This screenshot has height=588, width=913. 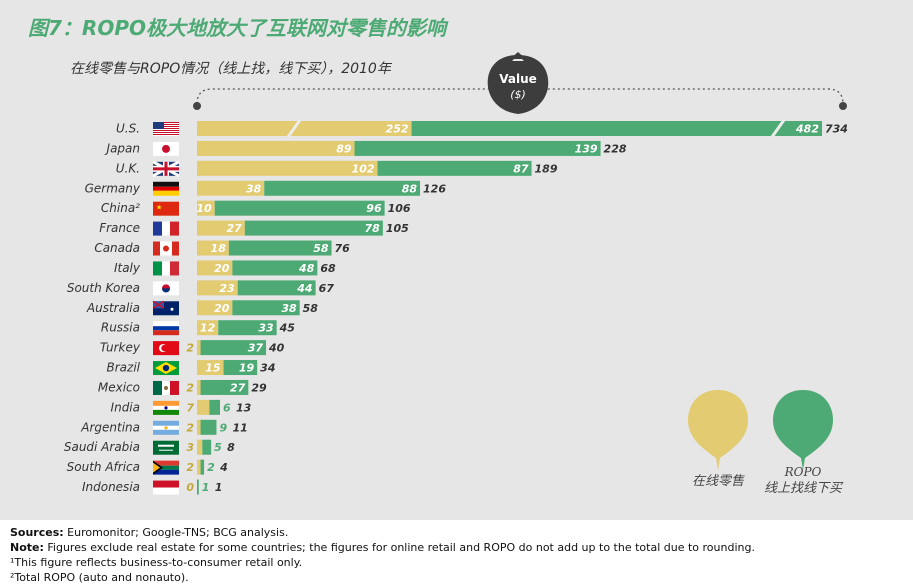 I want to click on label-total: 76, so click(x=343, y=248).